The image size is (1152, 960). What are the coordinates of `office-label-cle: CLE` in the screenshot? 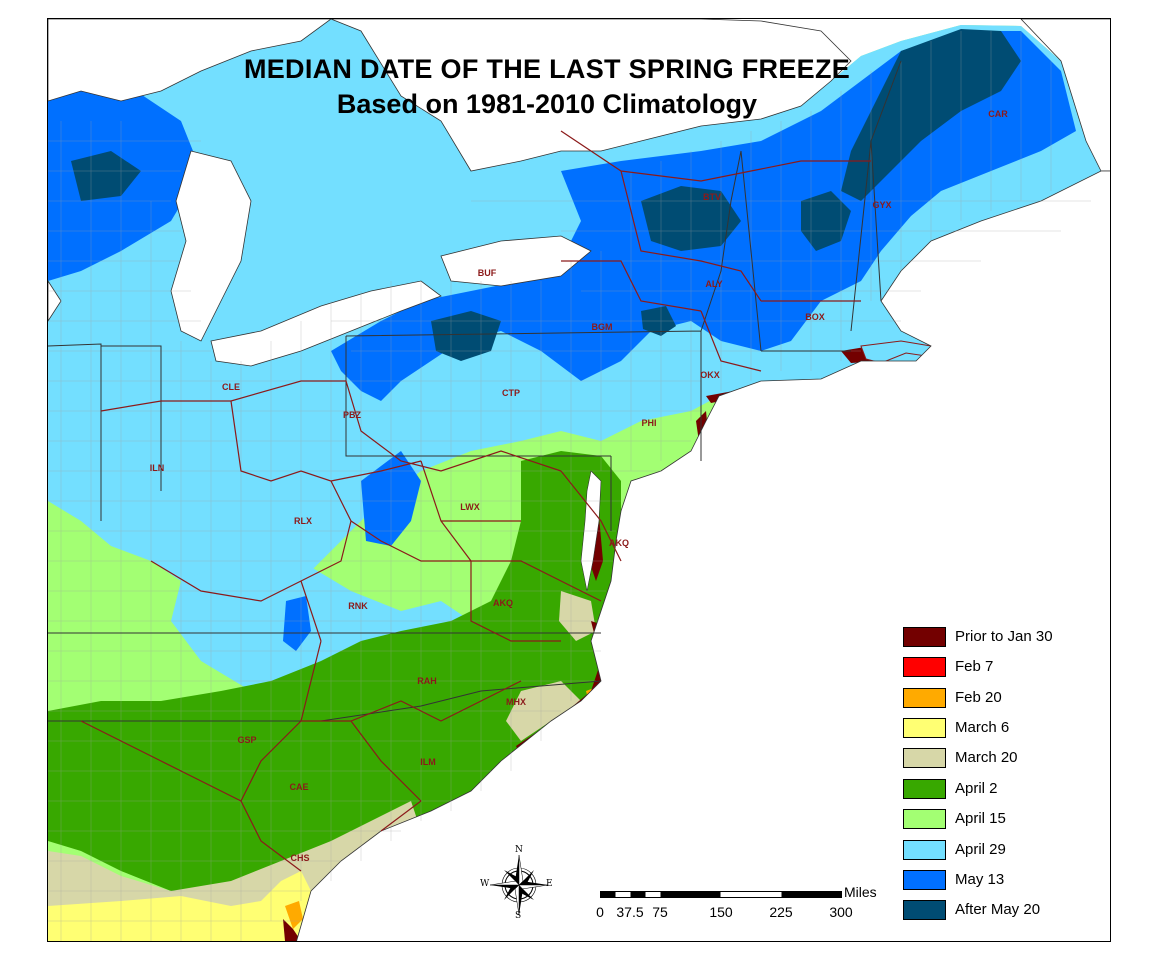 It's located at (231, 387).